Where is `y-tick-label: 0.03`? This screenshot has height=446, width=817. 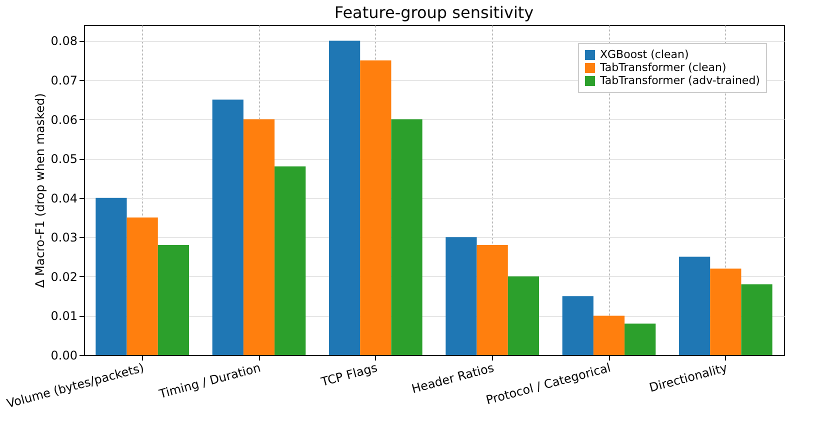 y-tick-label: 0.03 is located at coordinates (64, 237).